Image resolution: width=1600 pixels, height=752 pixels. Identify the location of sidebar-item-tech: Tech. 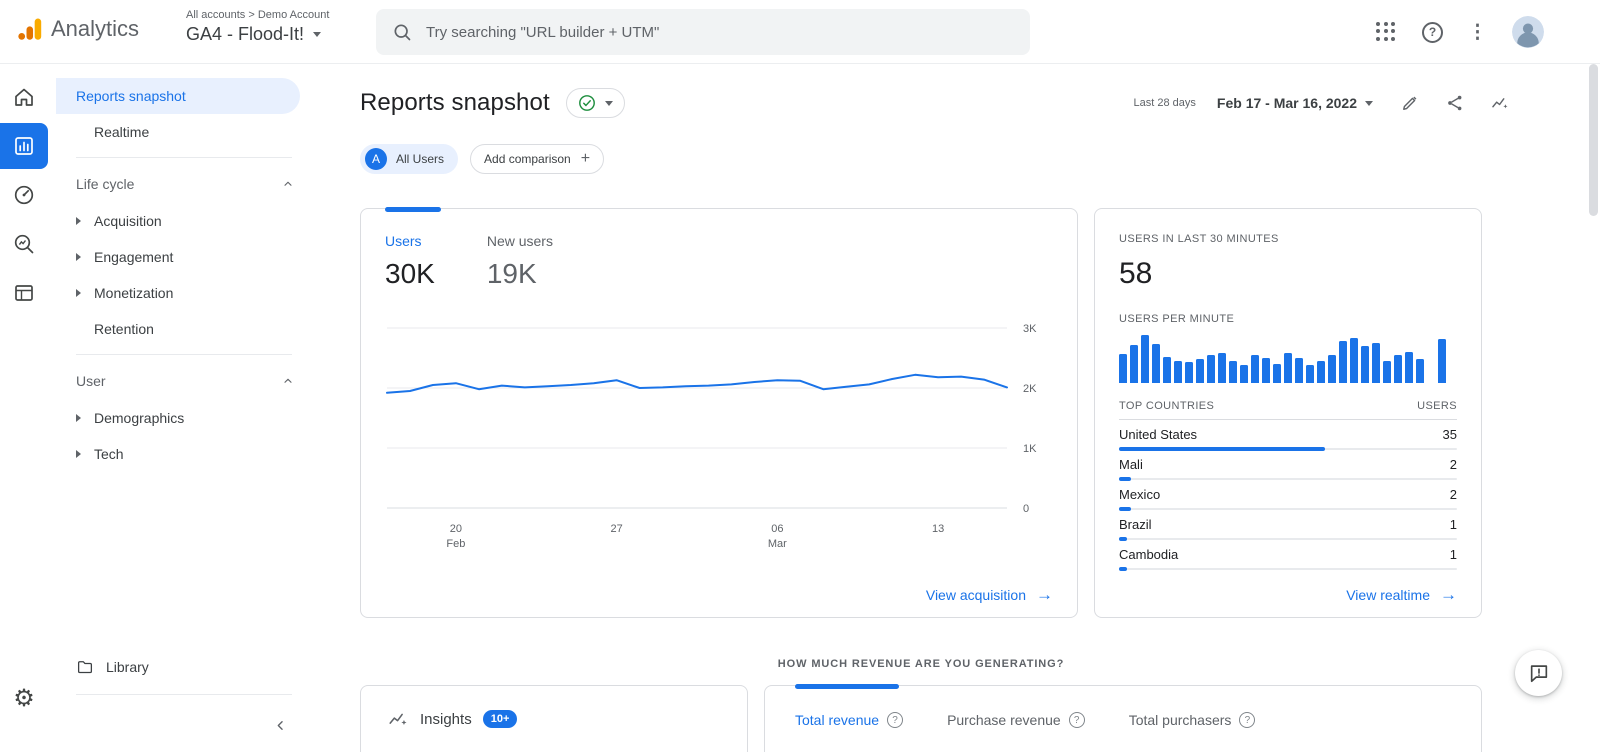
(178, 454).